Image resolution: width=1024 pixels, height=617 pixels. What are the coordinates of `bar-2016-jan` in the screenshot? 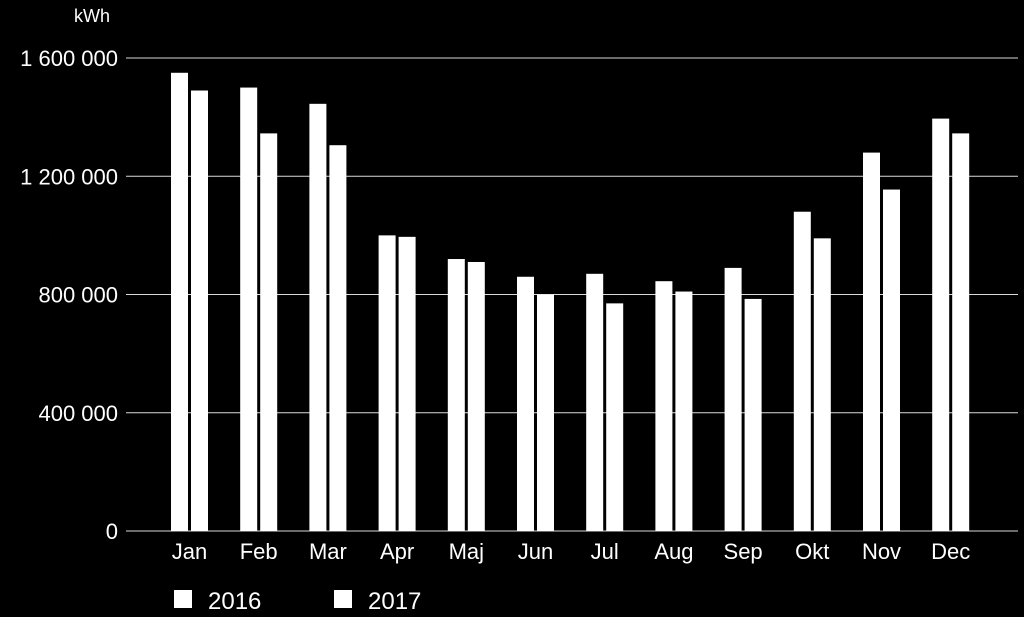 It's located at (179, 301).